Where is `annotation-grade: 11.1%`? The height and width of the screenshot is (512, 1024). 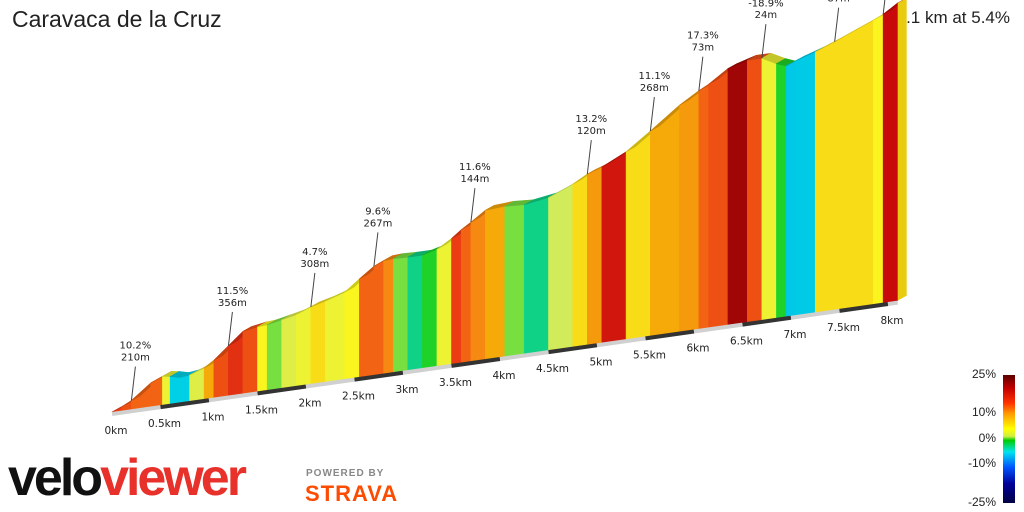 annotation-grade: 11.1% is located at coordinates (654, 76).